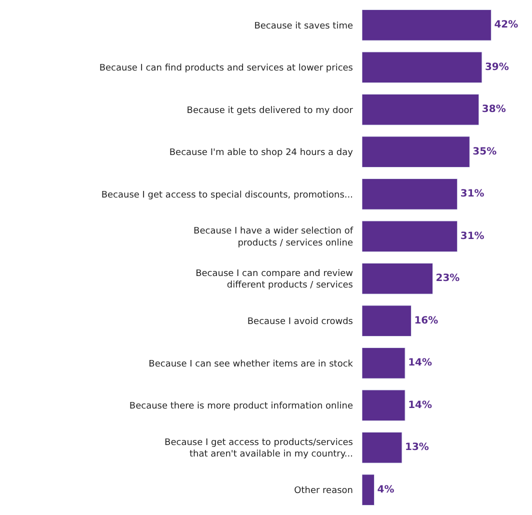 Image resolution: width=532 pixels, height=515 pixels. What do you see at coordinates (274, 237) in the screenshot?
I see `y-tick-label: Because I have a wider selection of products / services online` at bounding box center [274, 237].